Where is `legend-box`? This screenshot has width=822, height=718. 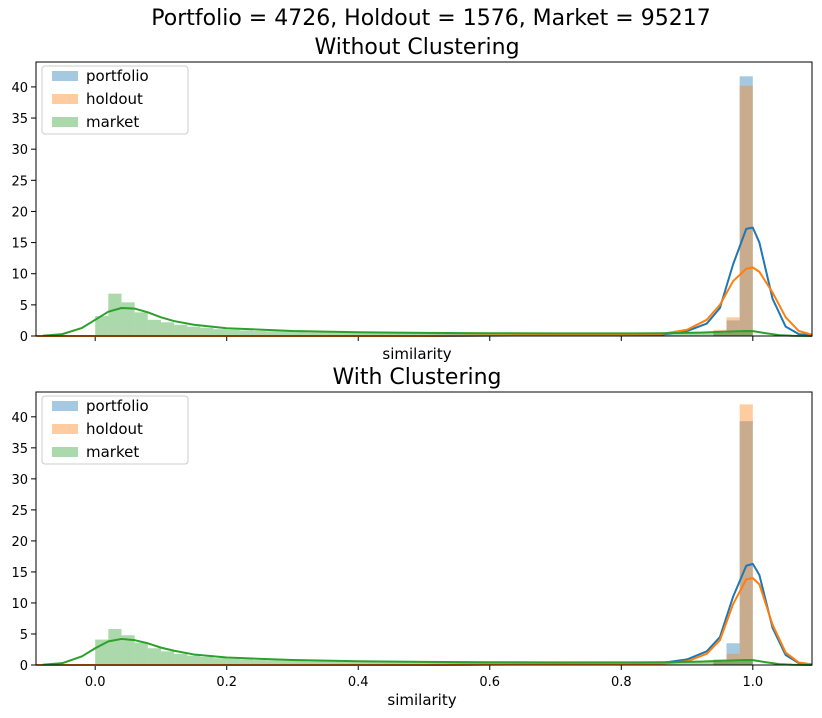
legend-box is located at coordinates (115, 100).